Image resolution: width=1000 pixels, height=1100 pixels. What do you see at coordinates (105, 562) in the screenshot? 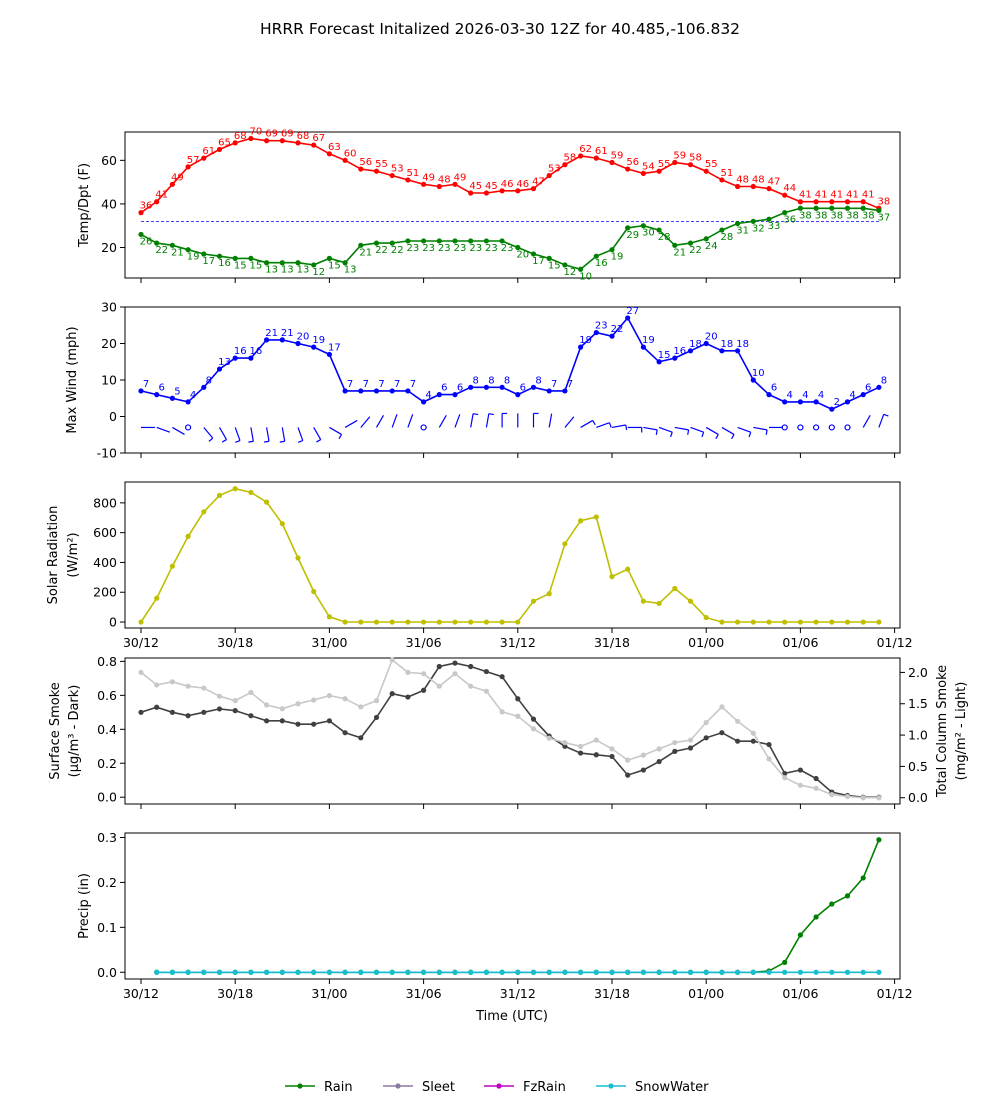
I see `y-tick-label: 400` at bounding box center [105, 562].